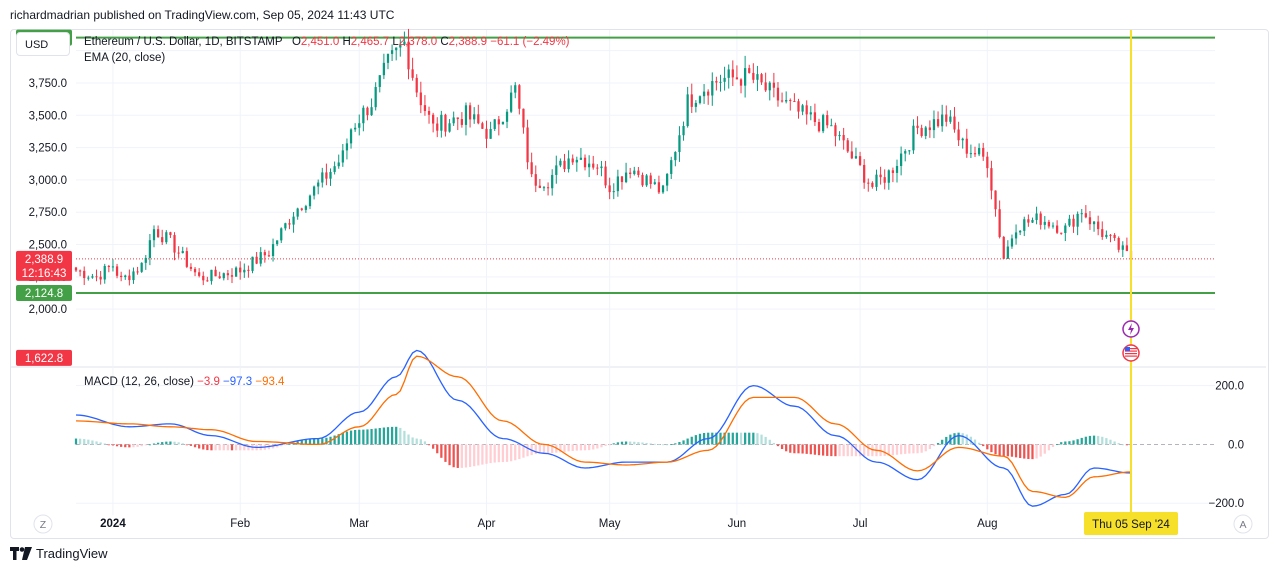 Image resolution: width=1279 pixels, height=573 pixels. I want to click on time-zoom-button: Z, so click(43, 524).